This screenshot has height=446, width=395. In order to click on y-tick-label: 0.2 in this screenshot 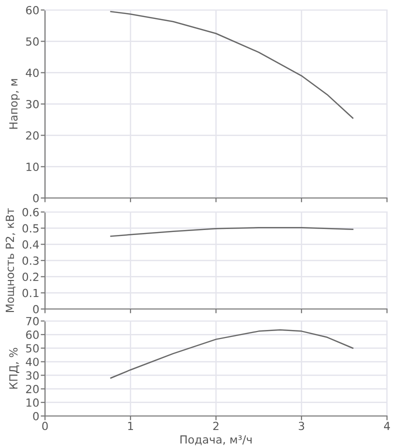, I will do `click(30, 277)`.